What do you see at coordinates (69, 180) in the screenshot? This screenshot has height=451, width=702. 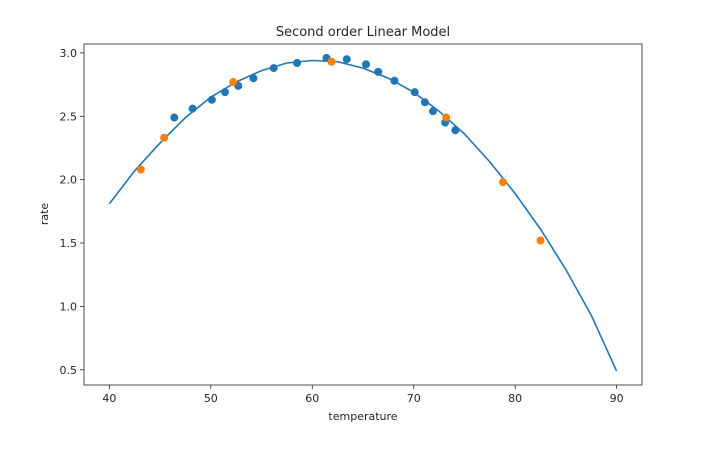 I see `y-tick-label: 2.0` at bounding box center [69, 180].